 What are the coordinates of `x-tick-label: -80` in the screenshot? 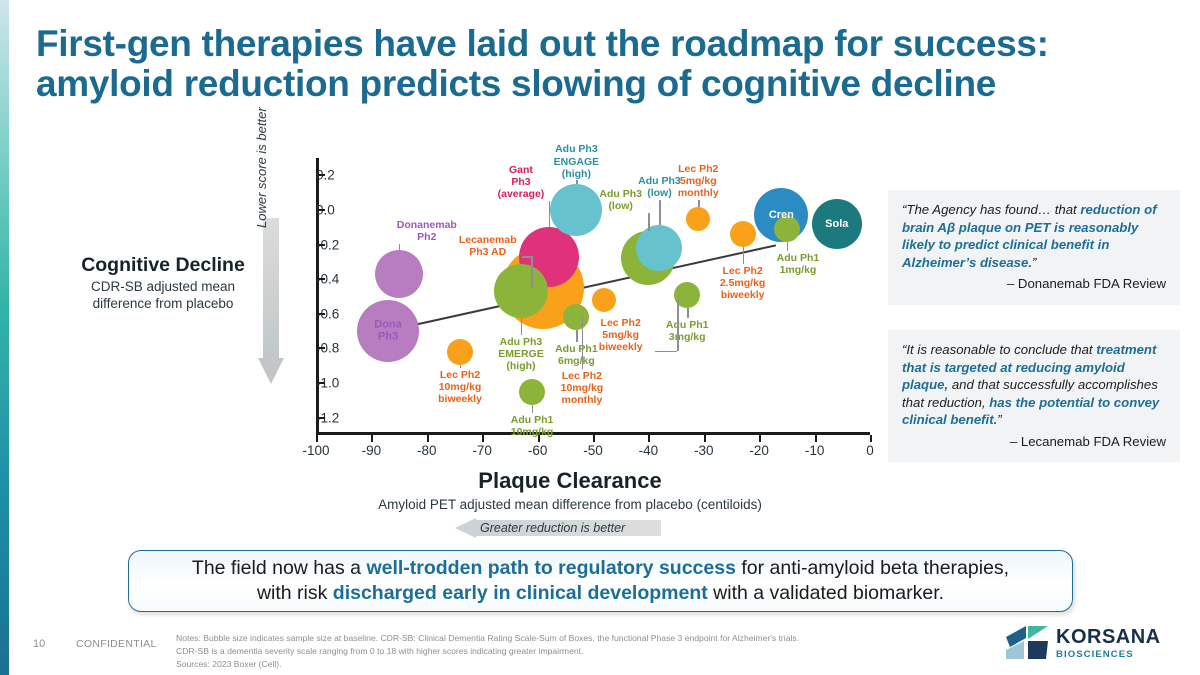 It's located at (427, 450).